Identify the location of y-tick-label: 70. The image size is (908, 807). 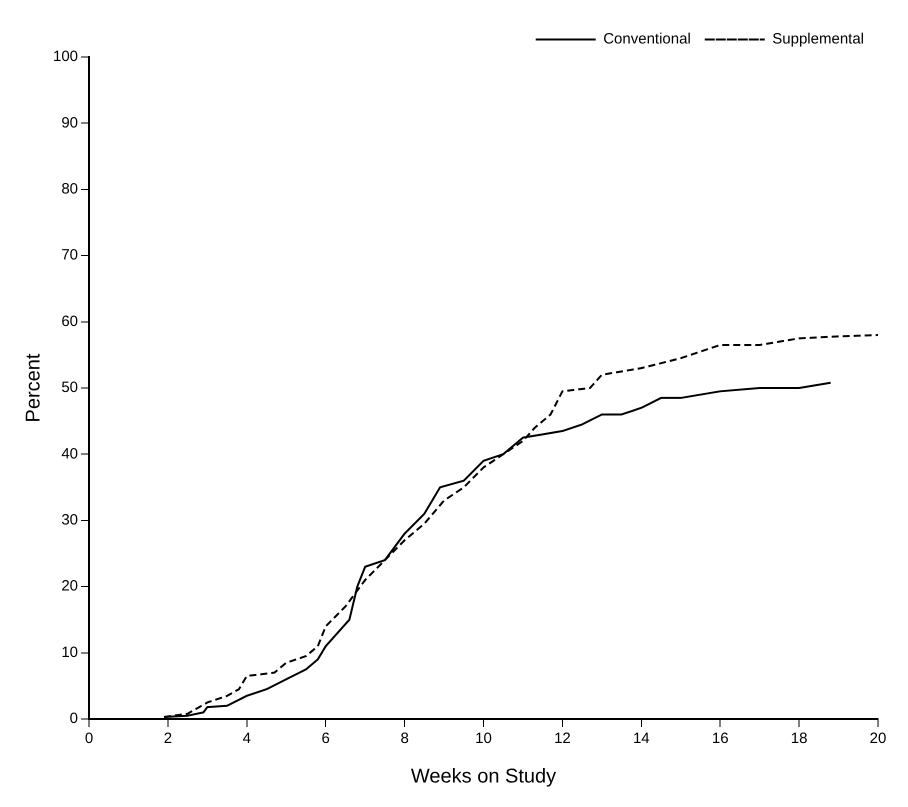
(69, 255).